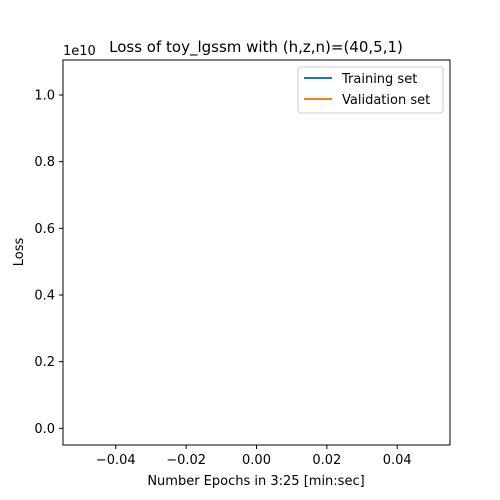 Image resolution: width=500 pixels, height=500 pixels. Describe the element at coordinates (44, 229) in the screenshot. I see `y-tick-label: 0.6` at that location.